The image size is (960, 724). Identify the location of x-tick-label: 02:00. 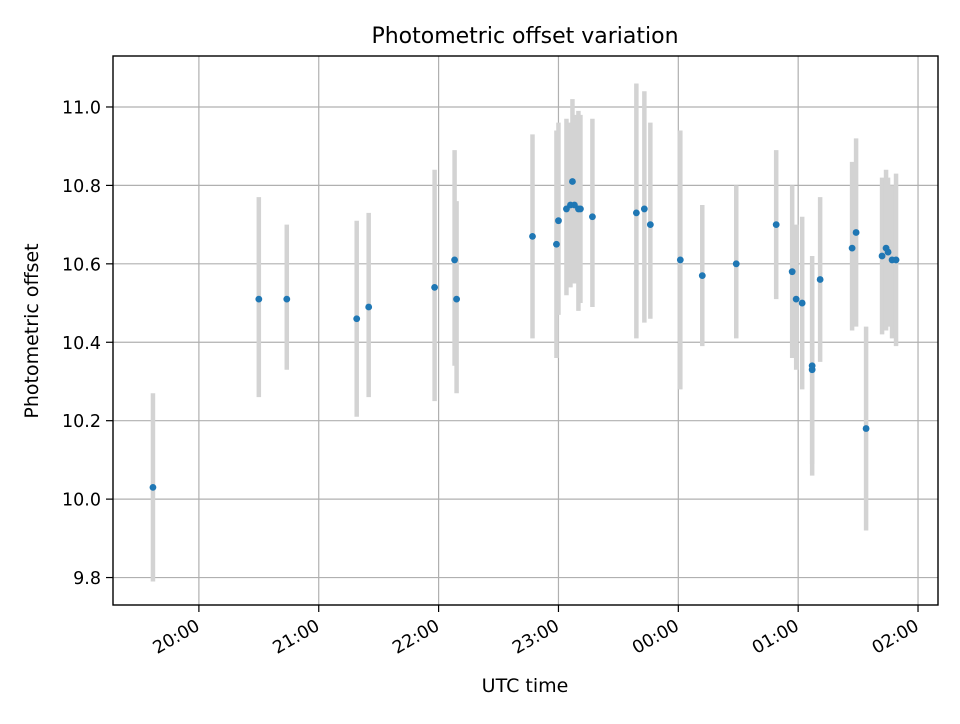
(896, 637).